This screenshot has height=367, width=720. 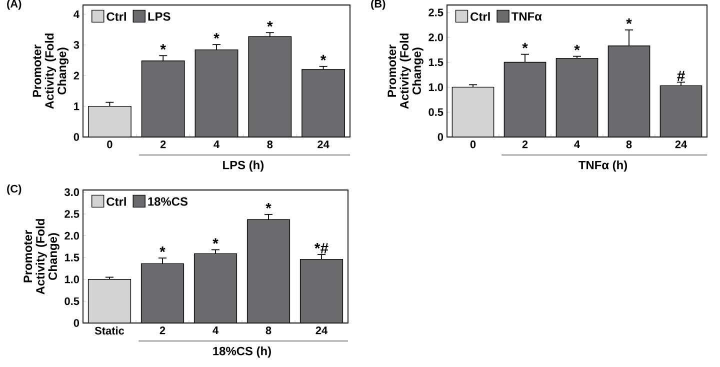 What do you see at coordinates (602, 166) in the screenshot?
I see `x-axis-title: TNFα (h)` at bounding box center [602, 166].